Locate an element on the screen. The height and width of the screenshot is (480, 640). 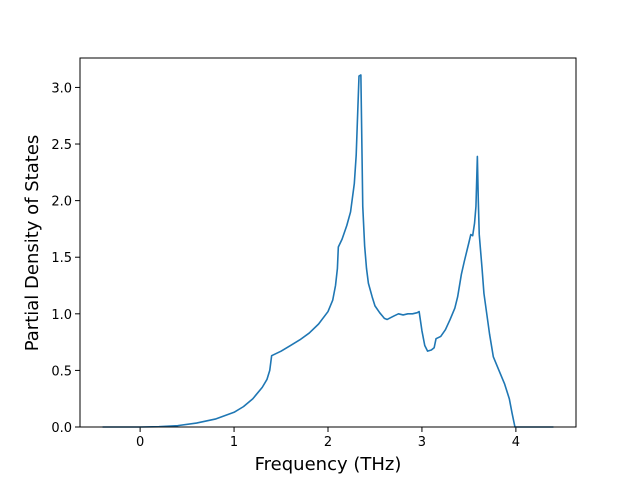
y-axis-label: Partial Density of States is located at coordinates (32, 243).